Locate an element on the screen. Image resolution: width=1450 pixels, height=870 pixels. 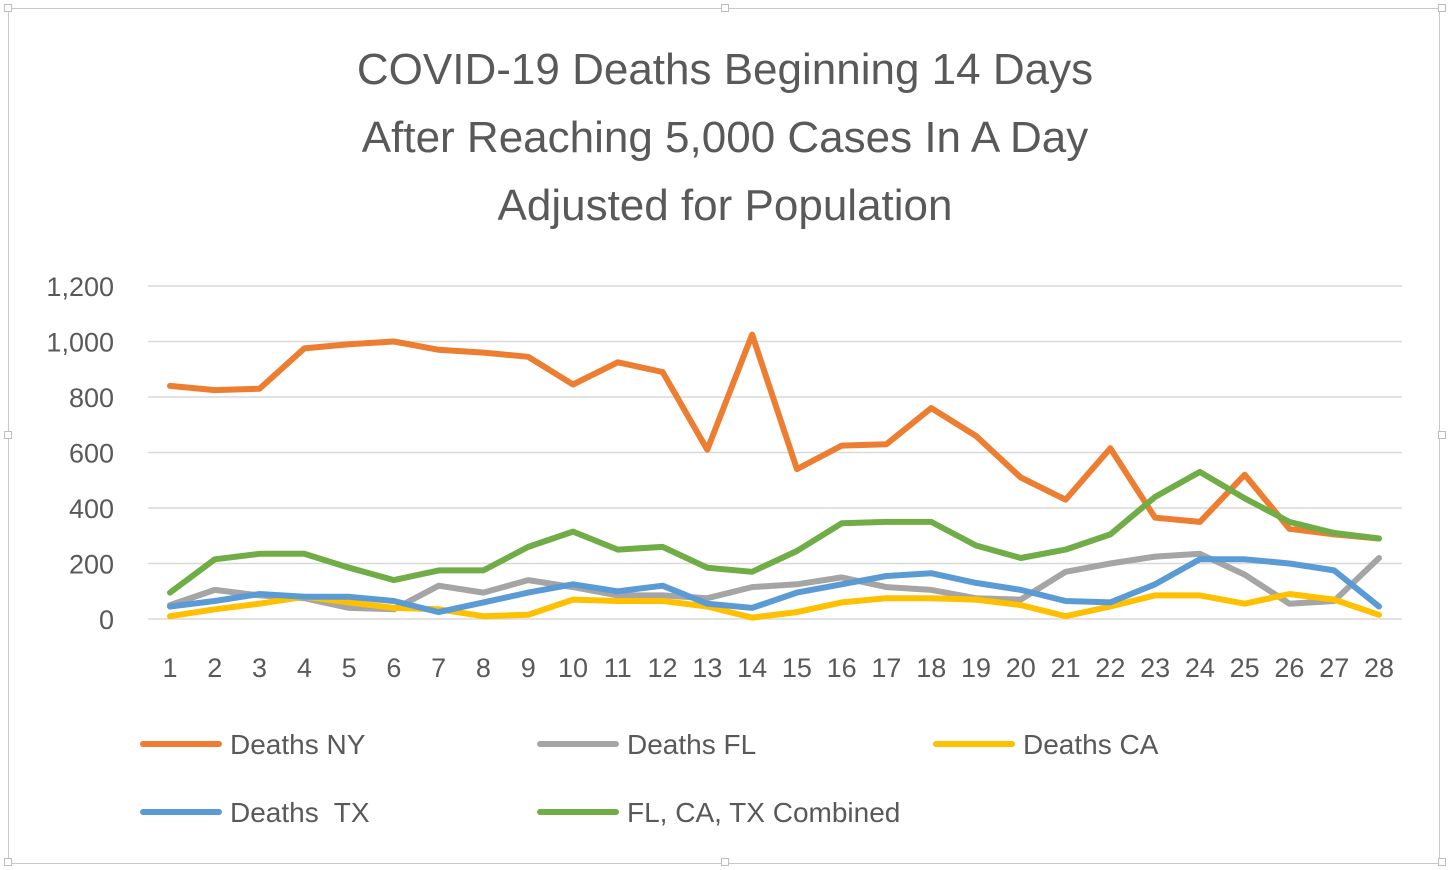
y-tick-label-0: 0 is located at coordinates (106, 620).